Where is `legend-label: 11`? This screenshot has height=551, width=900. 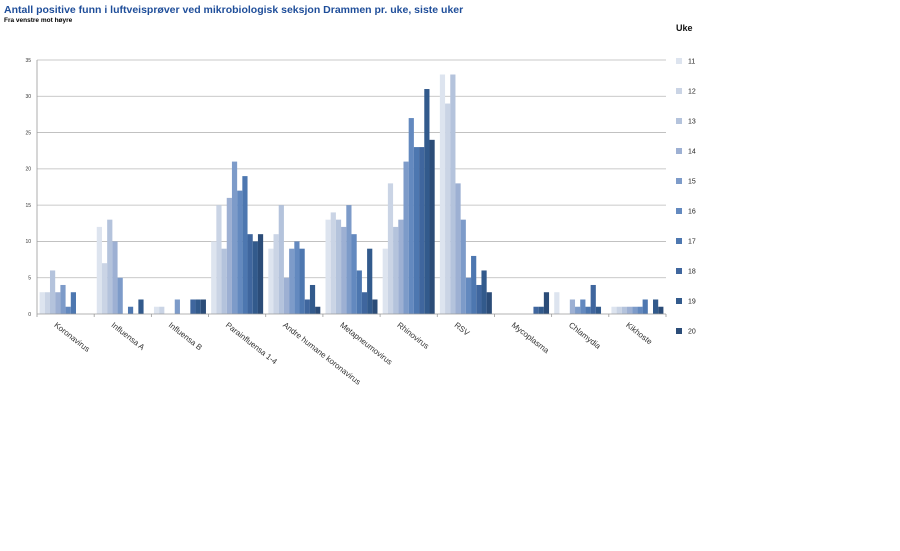 legend-label: 11 is located at coordinates (691, 62).